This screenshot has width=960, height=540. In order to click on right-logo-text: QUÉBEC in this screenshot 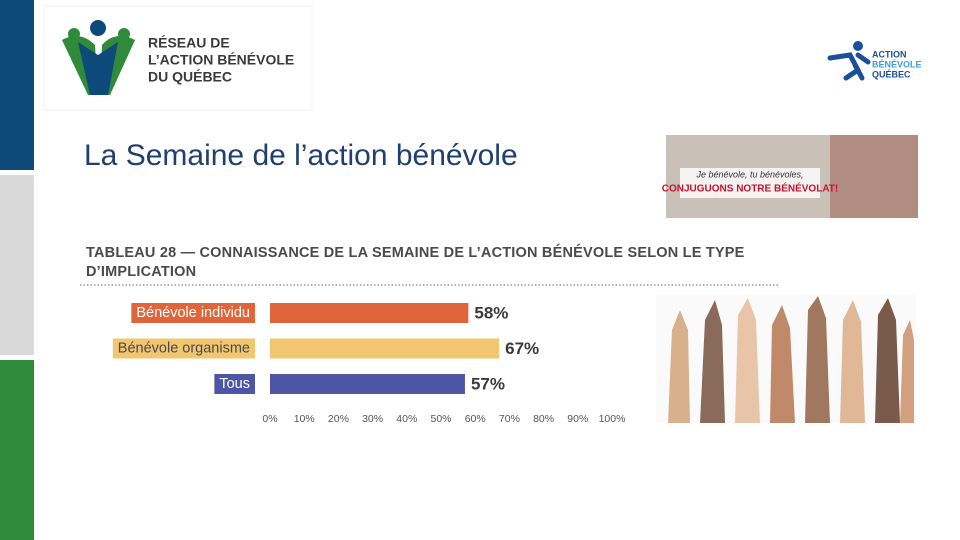, I will do `click(891, 74)`.